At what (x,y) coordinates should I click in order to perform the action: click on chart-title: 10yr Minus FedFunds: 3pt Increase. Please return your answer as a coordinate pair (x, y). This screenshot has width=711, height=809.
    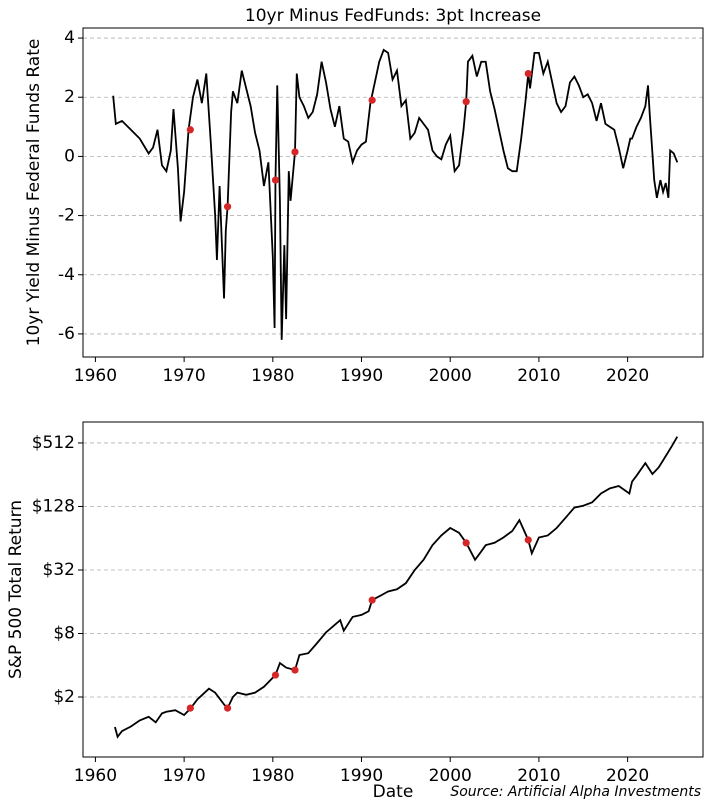
    Looking at the image, I should click on (393, 16).